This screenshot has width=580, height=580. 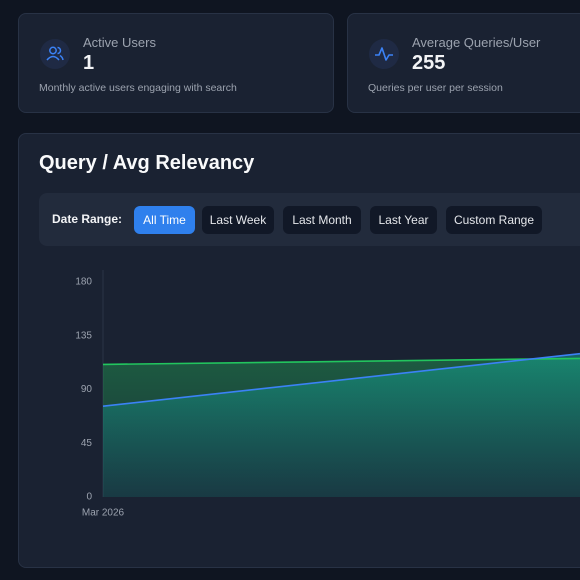 I want to click on date-range-button: All Time, so click(x=164, y=220).